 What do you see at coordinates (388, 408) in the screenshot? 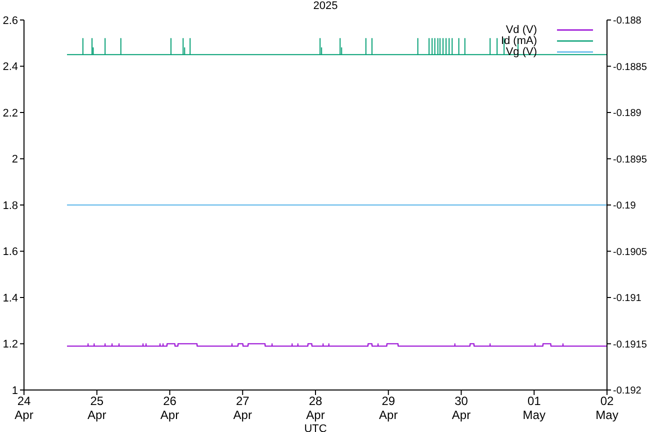
I see `x-tick-label: 29 Apr` at bounding box center [388, 408].